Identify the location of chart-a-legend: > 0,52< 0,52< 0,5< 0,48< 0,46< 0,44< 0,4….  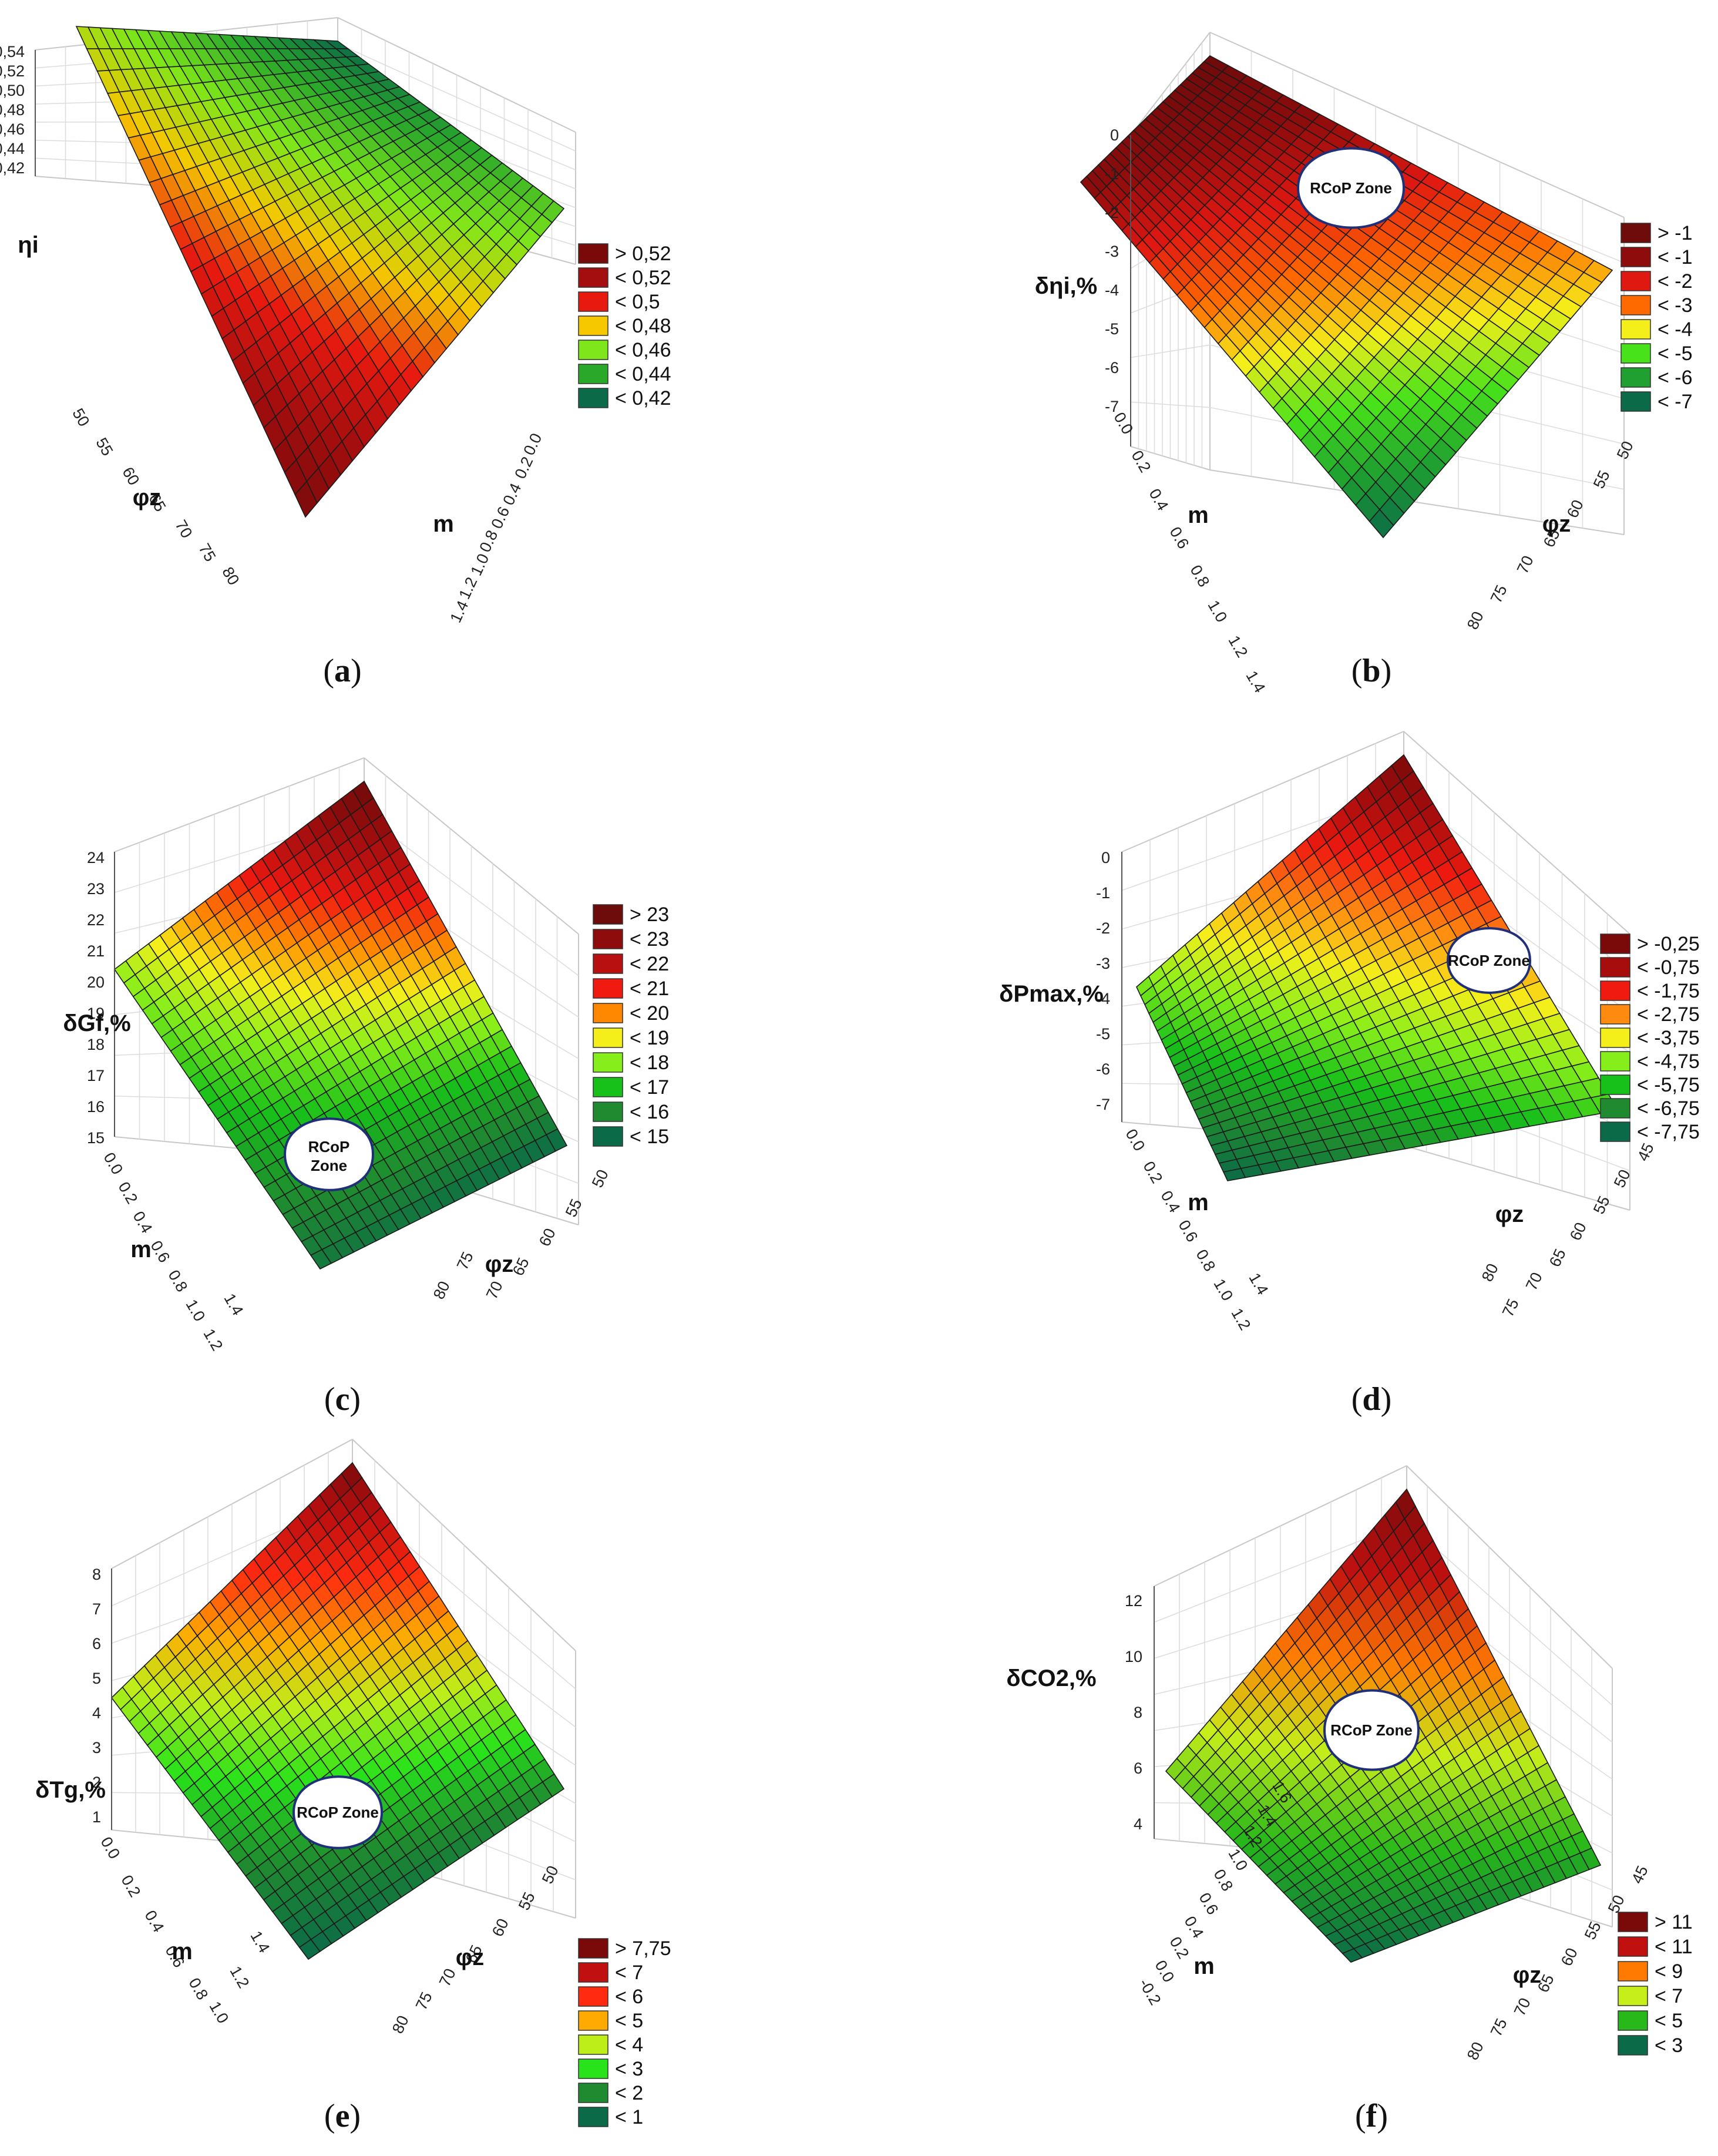
(624, 326).